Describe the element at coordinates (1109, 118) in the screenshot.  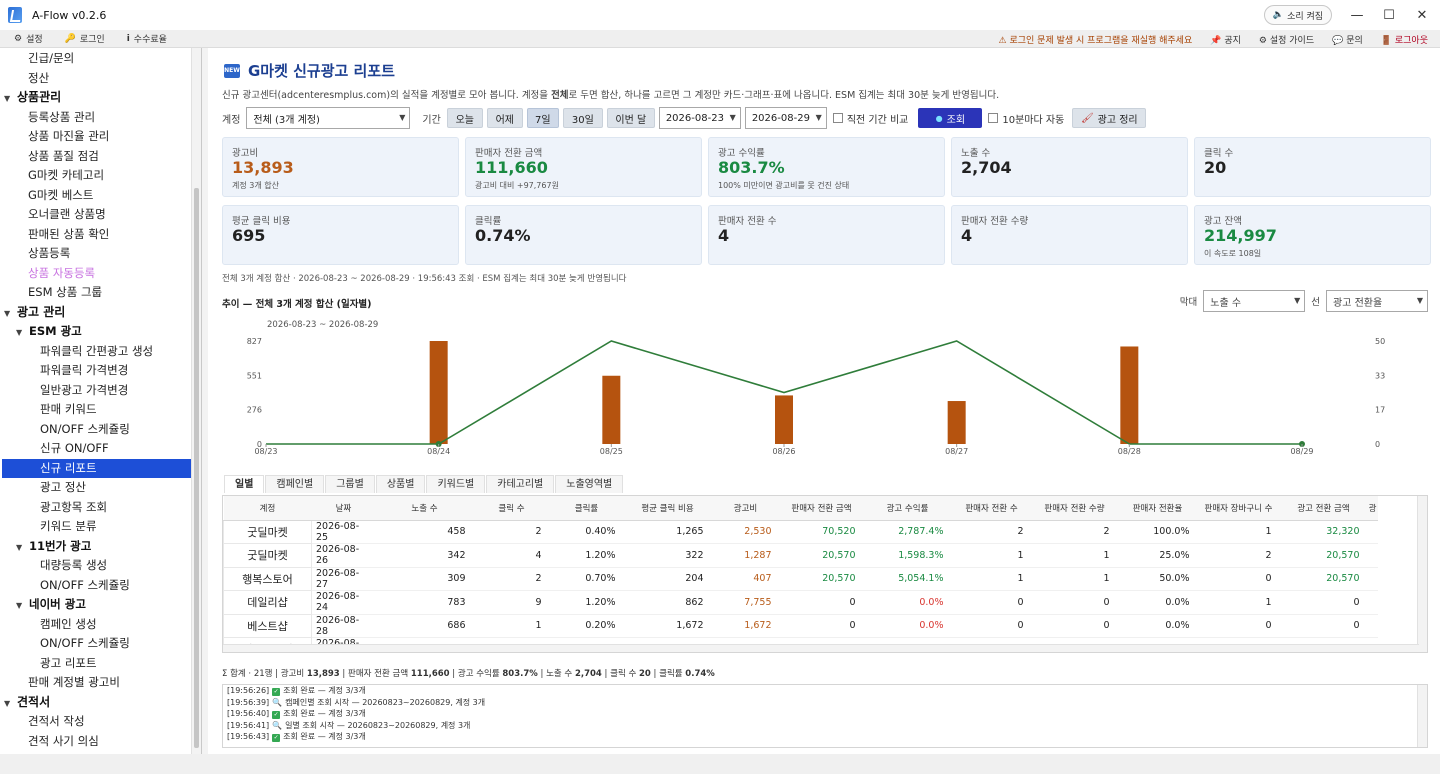
I see `ad-cleanup-button: 🖌 광고 정리` at that location.